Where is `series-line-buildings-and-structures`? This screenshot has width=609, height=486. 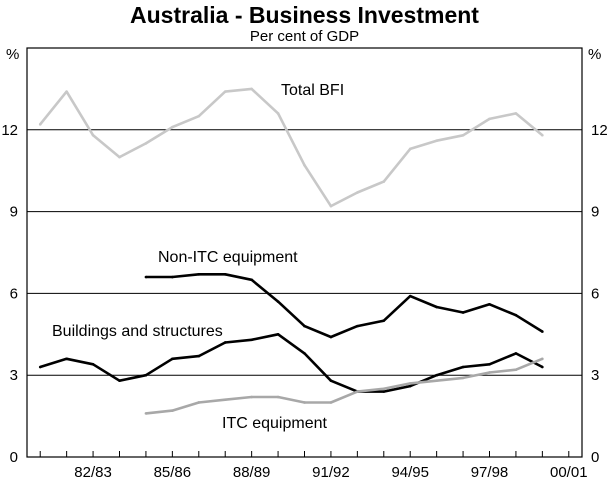
series-line-buildings-and-structures is located at coordinates (291, 363).